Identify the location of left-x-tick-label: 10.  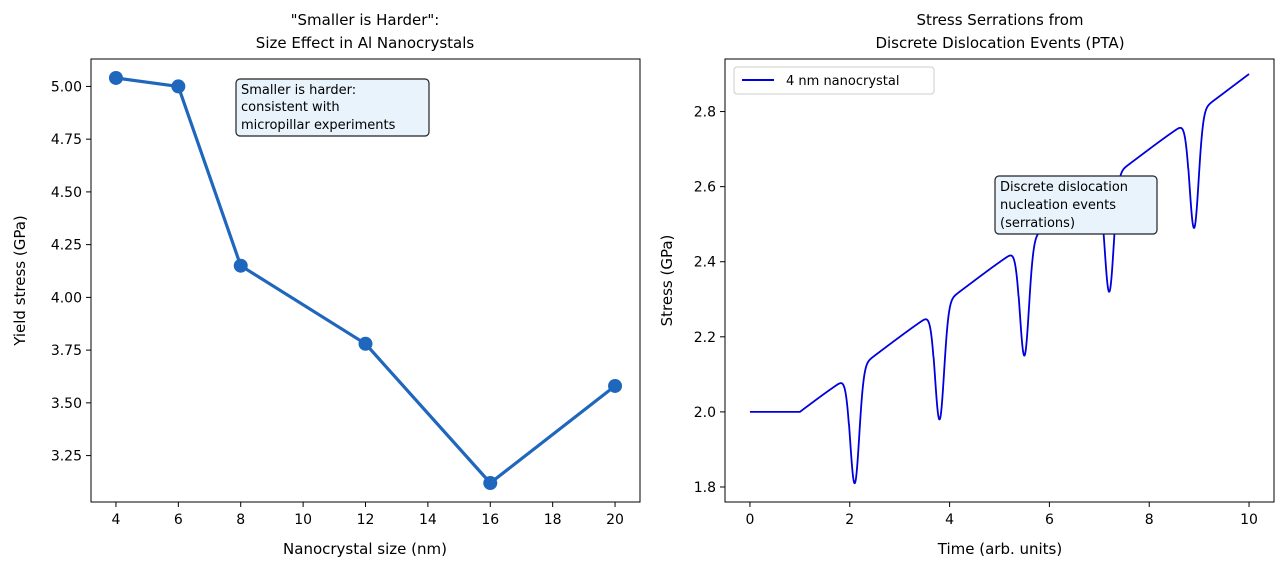
(303, 520).